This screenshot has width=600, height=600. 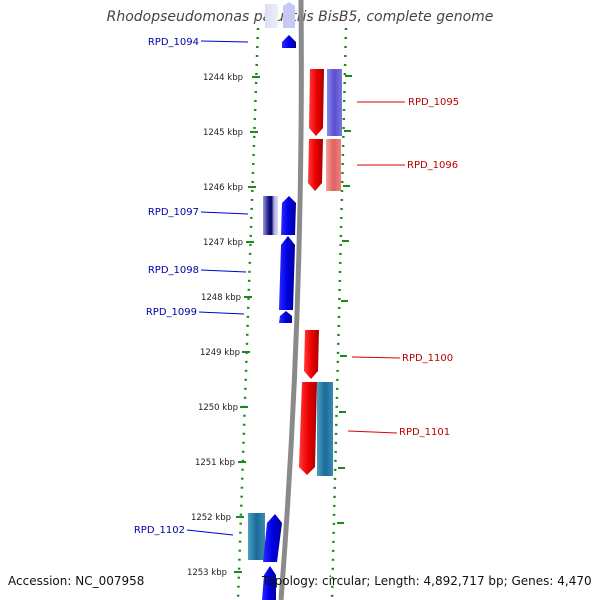 What do you see at coordinates (344, 299) in the screenshot?
I see `right-ticks` at bounding box center [344, 299].